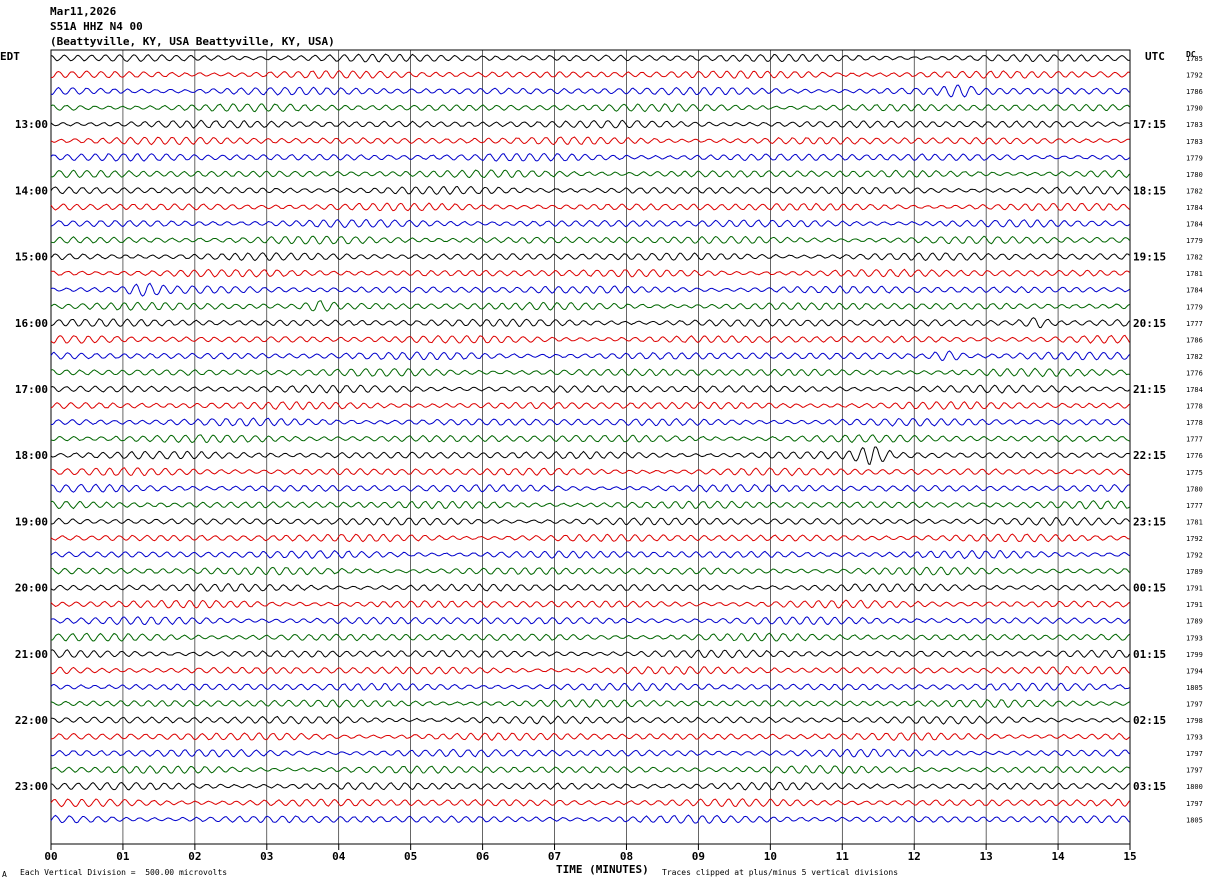 The height and width of the screenshot is (886, 1210). I want to click on left-hour-label: 22:00, so click(31, 720).